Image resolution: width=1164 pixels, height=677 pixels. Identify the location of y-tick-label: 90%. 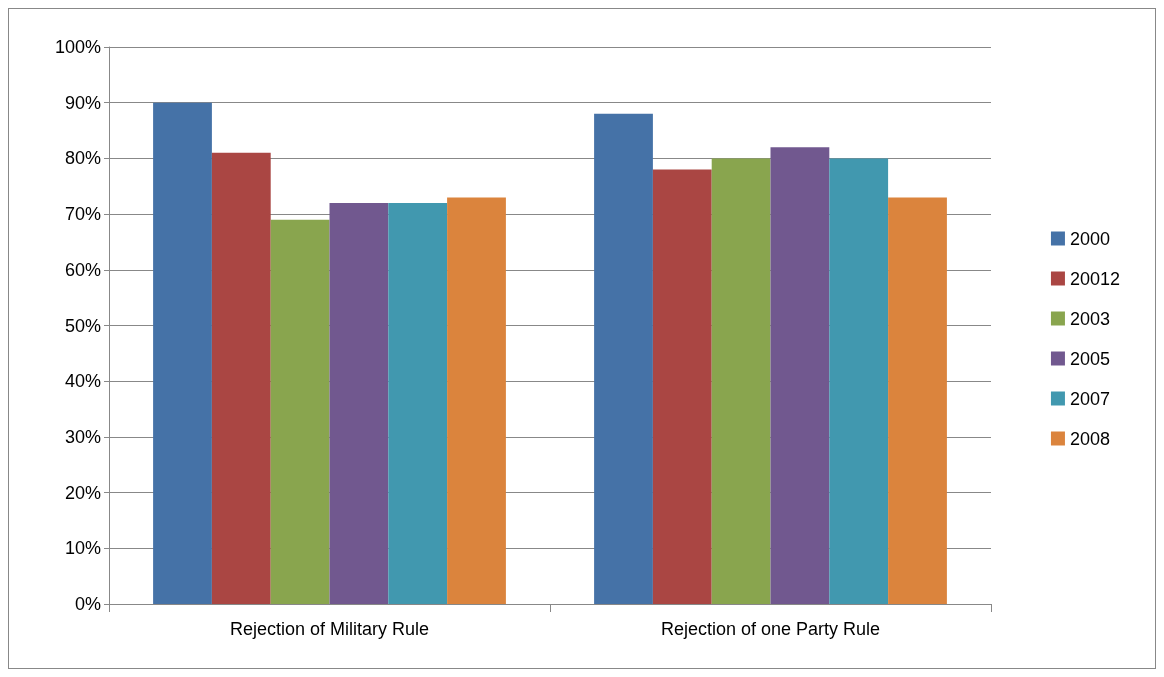
(82, 102).